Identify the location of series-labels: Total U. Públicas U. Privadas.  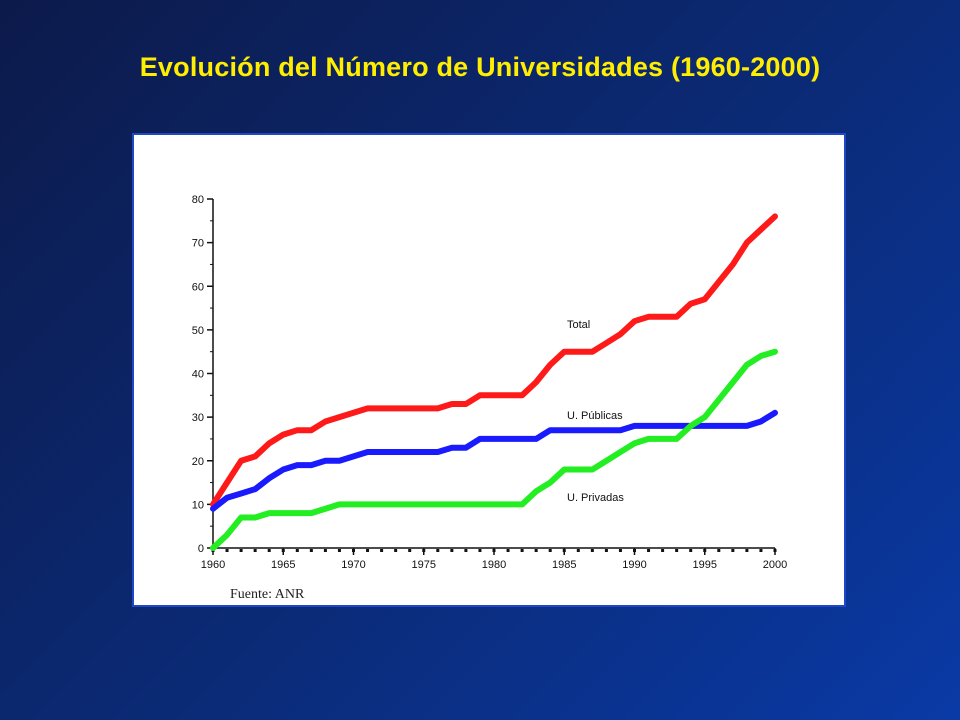
(595, 411).